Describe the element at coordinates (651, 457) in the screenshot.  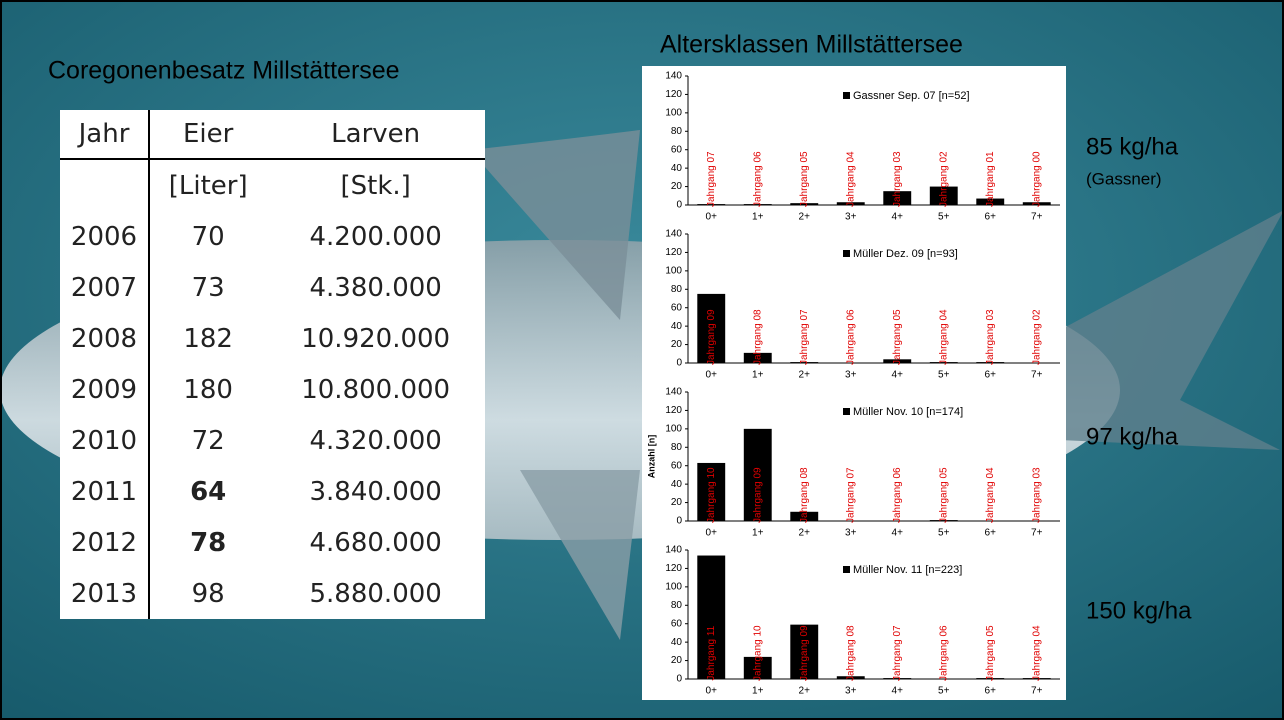
I see `y-axis-label: Anzahl [n]` at that location.